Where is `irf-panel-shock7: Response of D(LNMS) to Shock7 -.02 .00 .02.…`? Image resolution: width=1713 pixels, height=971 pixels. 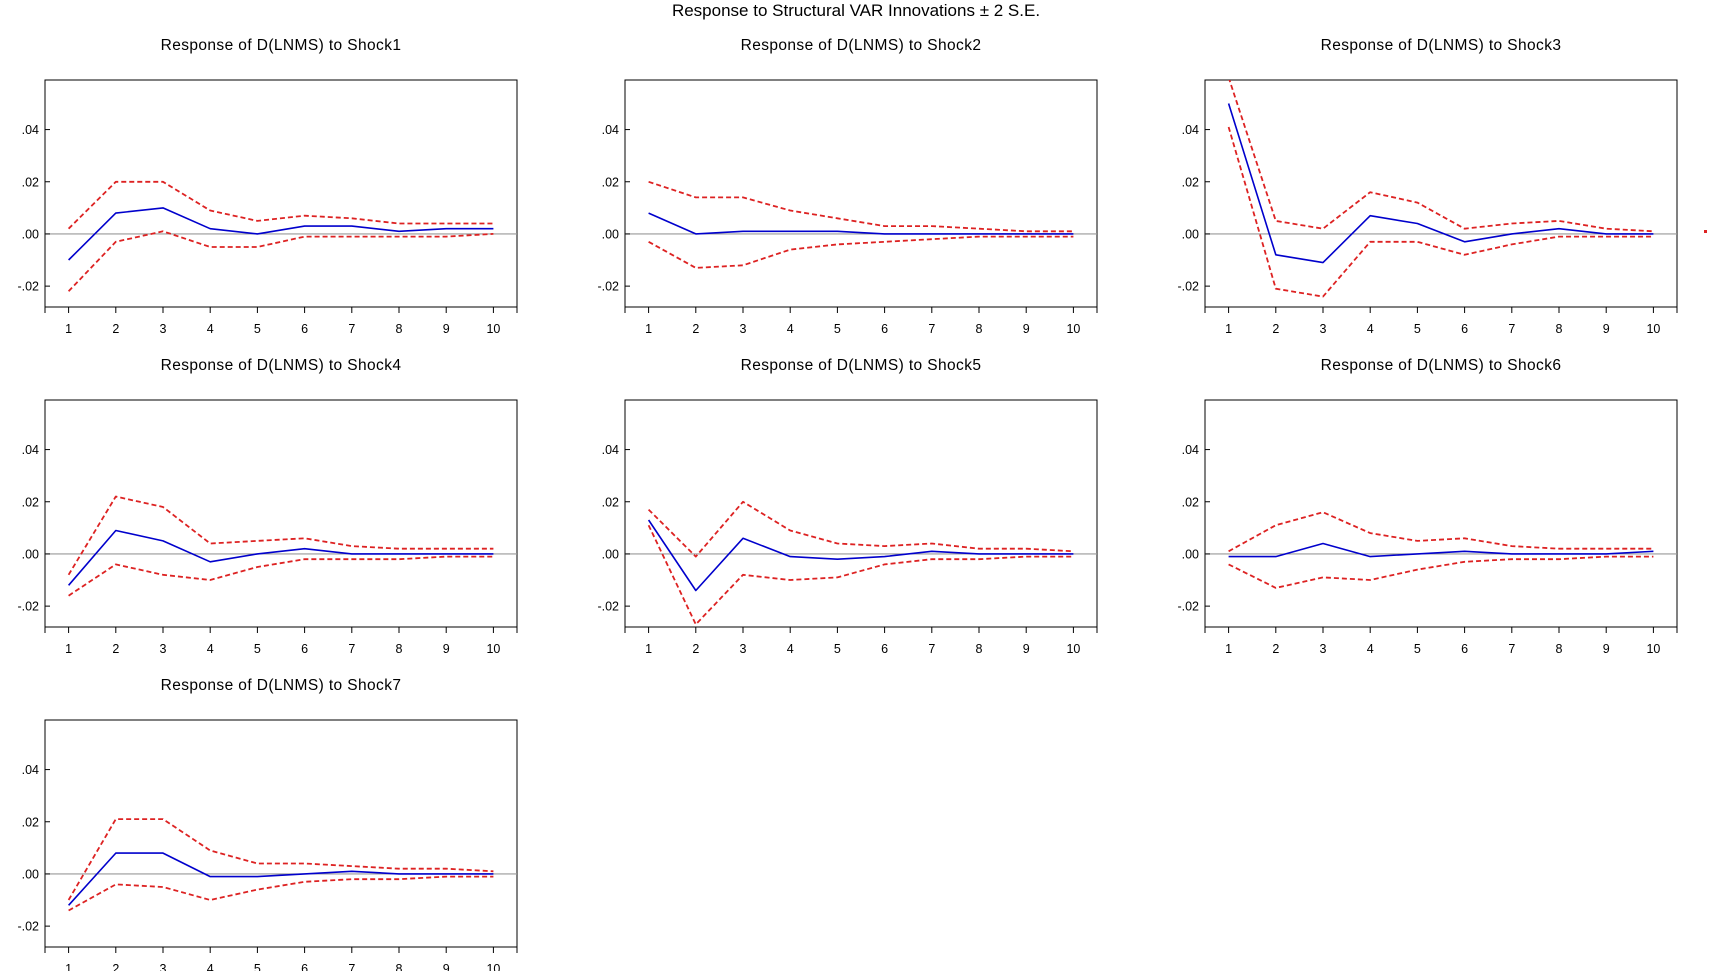
irf-panel-shock7: Response of D(LNMS) to Shock7 -.02 .00 .02.… is located at coordinates (267, 824).